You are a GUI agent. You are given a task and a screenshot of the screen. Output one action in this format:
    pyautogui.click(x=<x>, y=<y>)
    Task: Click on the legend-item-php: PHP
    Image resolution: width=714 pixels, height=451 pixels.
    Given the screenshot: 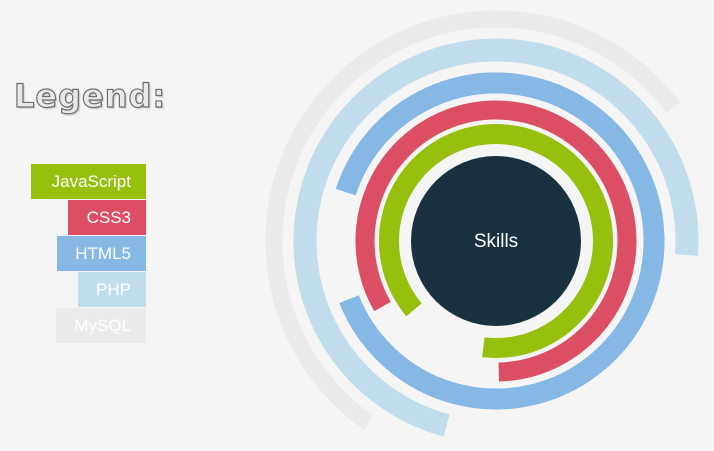 What is the action you would take?
    pyautogui.click(x=112, y=289)
    